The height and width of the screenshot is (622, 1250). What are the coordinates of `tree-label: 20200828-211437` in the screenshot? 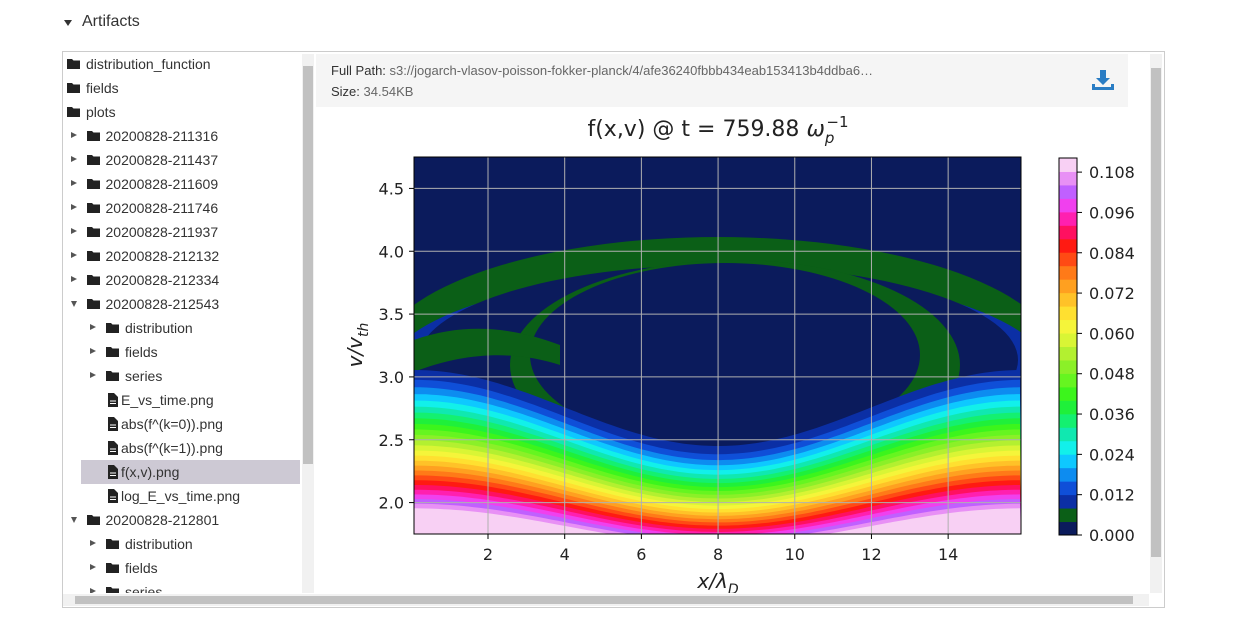 It's located at (162, 160).